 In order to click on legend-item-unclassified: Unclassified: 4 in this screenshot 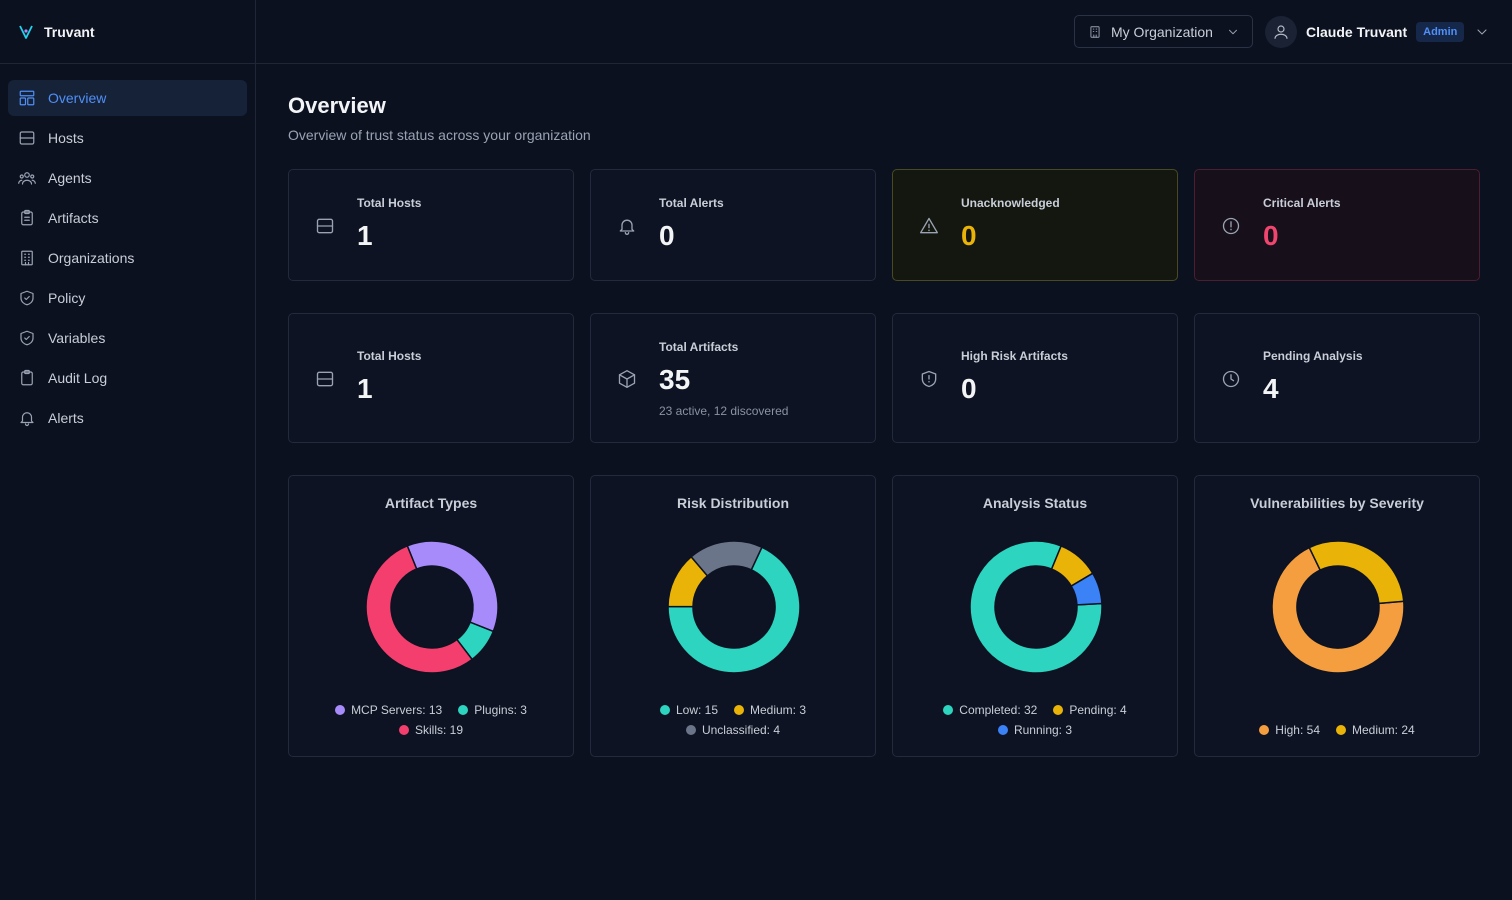, I will do `click(733, 730)`.